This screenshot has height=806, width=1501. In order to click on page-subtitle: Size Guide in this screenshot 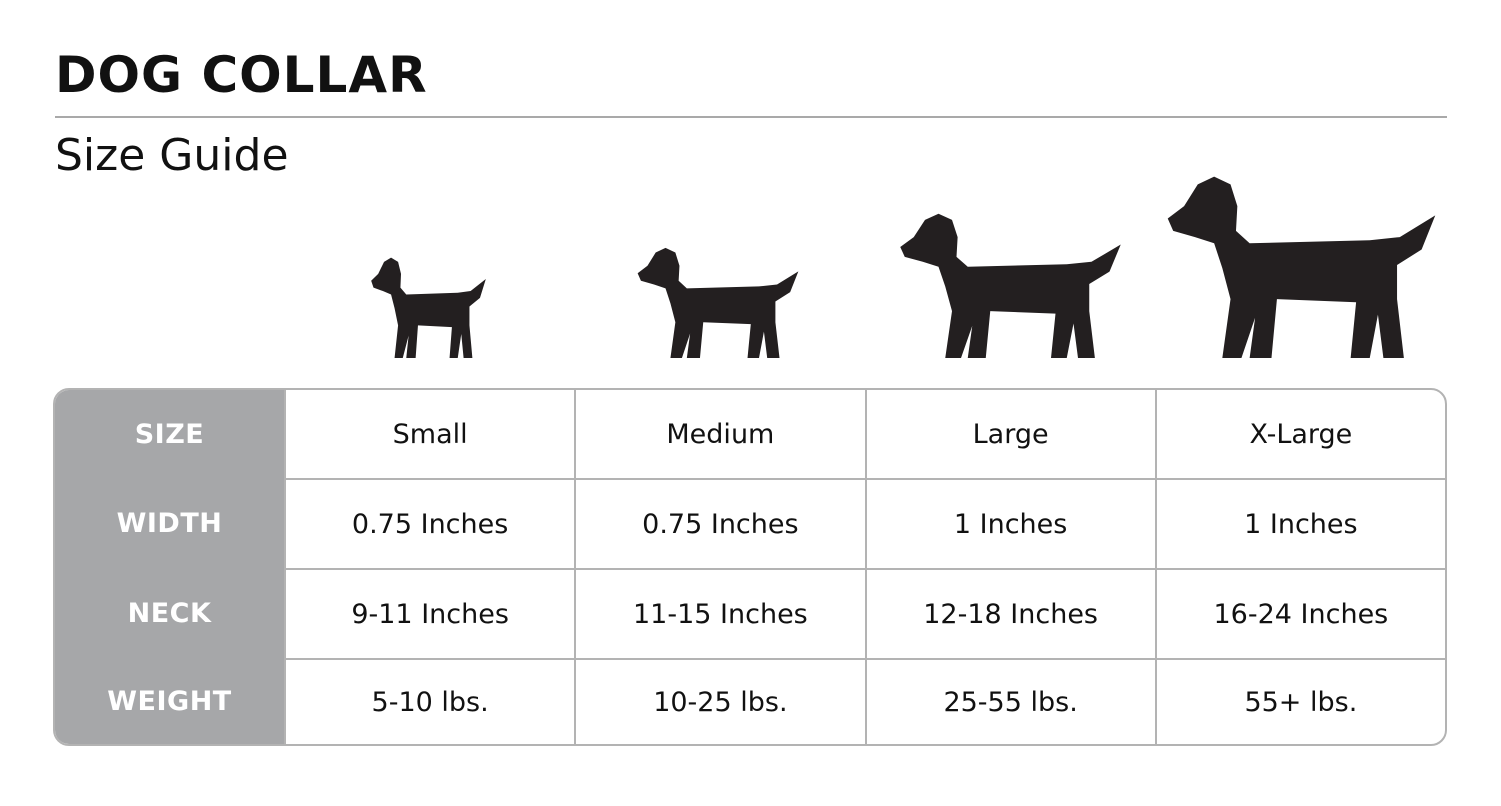, I will do `click(172, 155)`.